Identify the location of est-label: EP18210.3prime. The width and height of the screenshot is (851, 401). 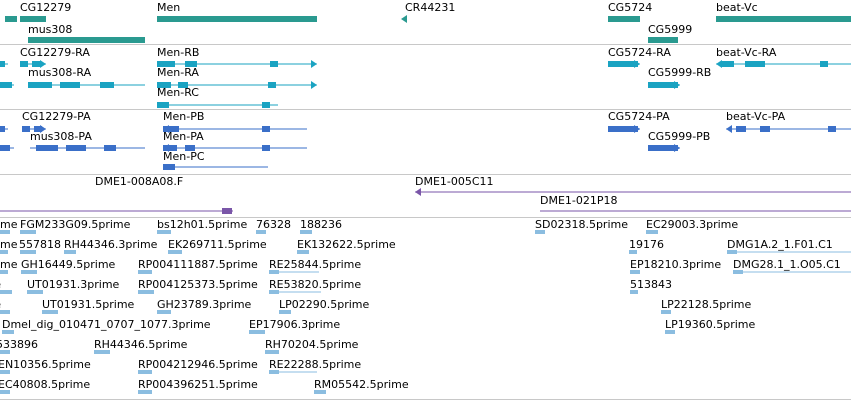
(676, 264).